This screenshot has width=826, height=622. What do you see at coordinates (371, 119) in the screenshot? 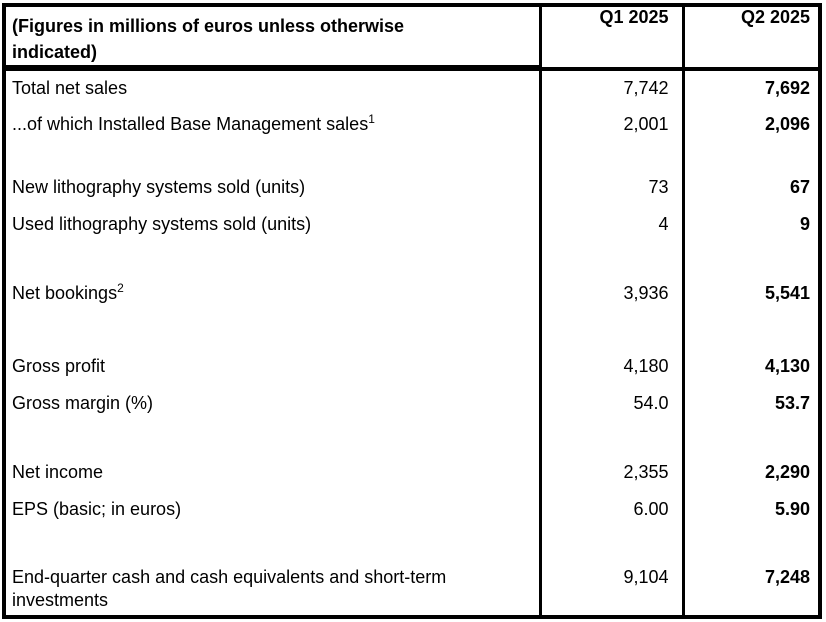
I see `footnote-marker-1: 1` at bounding box center [371, 119].